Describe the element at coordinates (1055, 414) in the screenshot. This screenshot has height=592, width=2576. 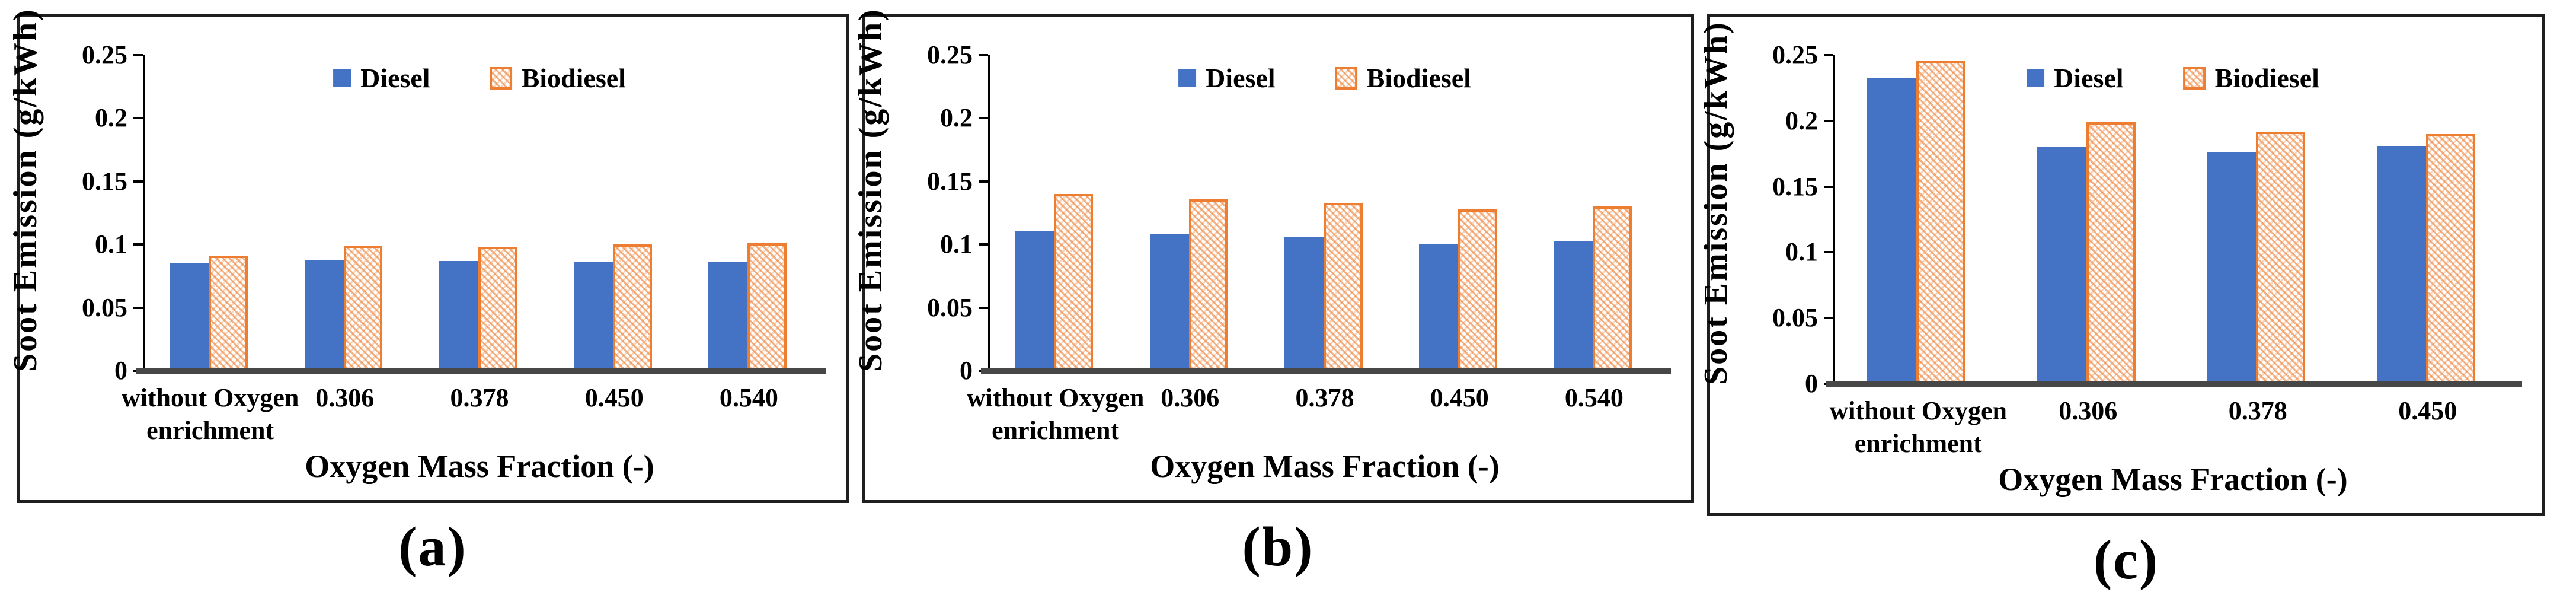
I see `category-label: without Oxygen enrichment` at that location.